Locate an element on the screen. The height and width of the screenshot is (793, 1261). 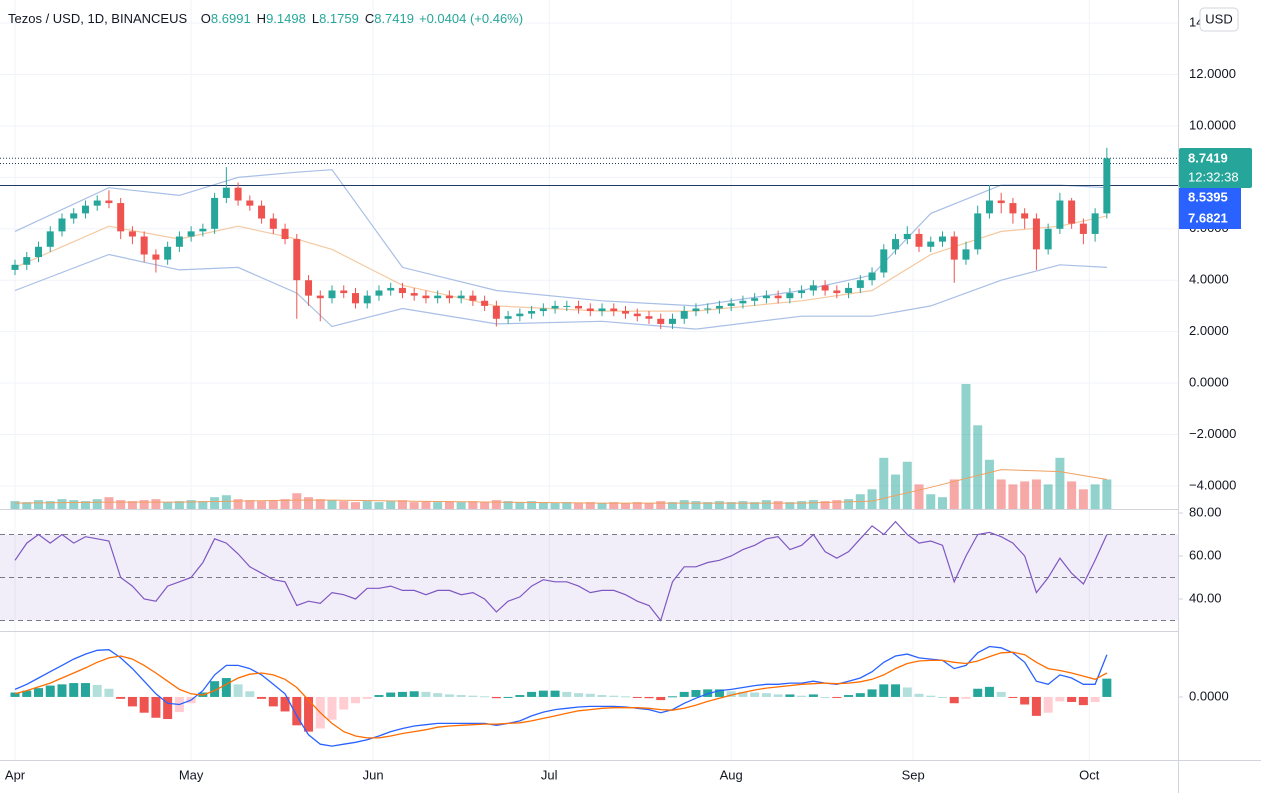
y-tick-label: 4.0000 is located at coordinates (1209, 279).